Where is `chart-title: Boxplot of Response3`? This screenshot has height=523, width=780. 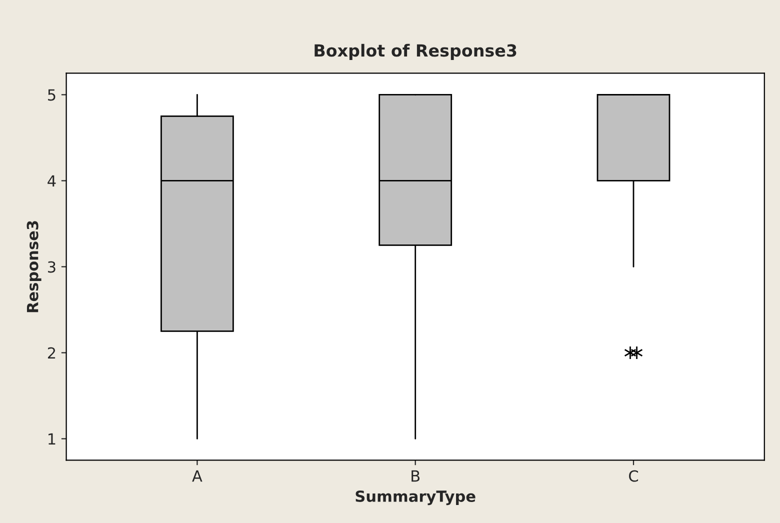 chart-title: Boxplot of Response3 is located at coordinates (415, 52).